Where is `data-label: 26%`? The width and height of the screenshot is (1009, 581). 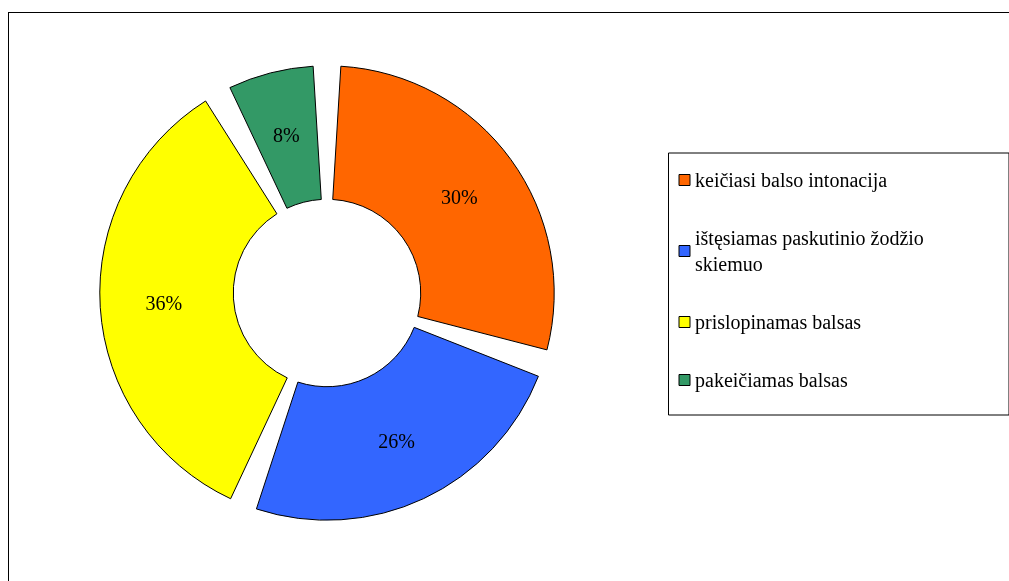
data-label: 26% is located at coordinates (396, 440).